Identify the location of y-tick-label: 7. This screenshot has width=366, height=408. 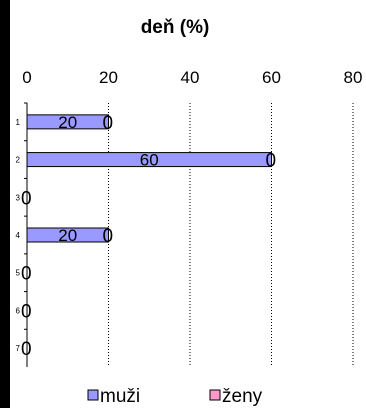
(18, 348).